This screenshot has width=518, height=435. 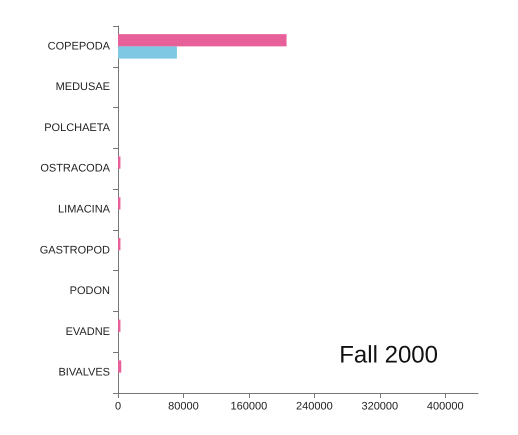 What do you see at coordinates (388, 355) in the screenshot?
I see `annotation: Fall 2000` at bounding box center [388, 355].